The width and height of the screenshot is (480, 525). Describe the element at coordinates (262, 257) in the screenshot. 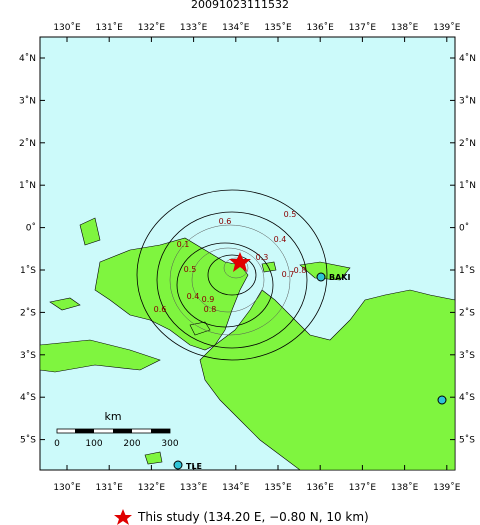

I see `contour-label: 0.3` at that location.